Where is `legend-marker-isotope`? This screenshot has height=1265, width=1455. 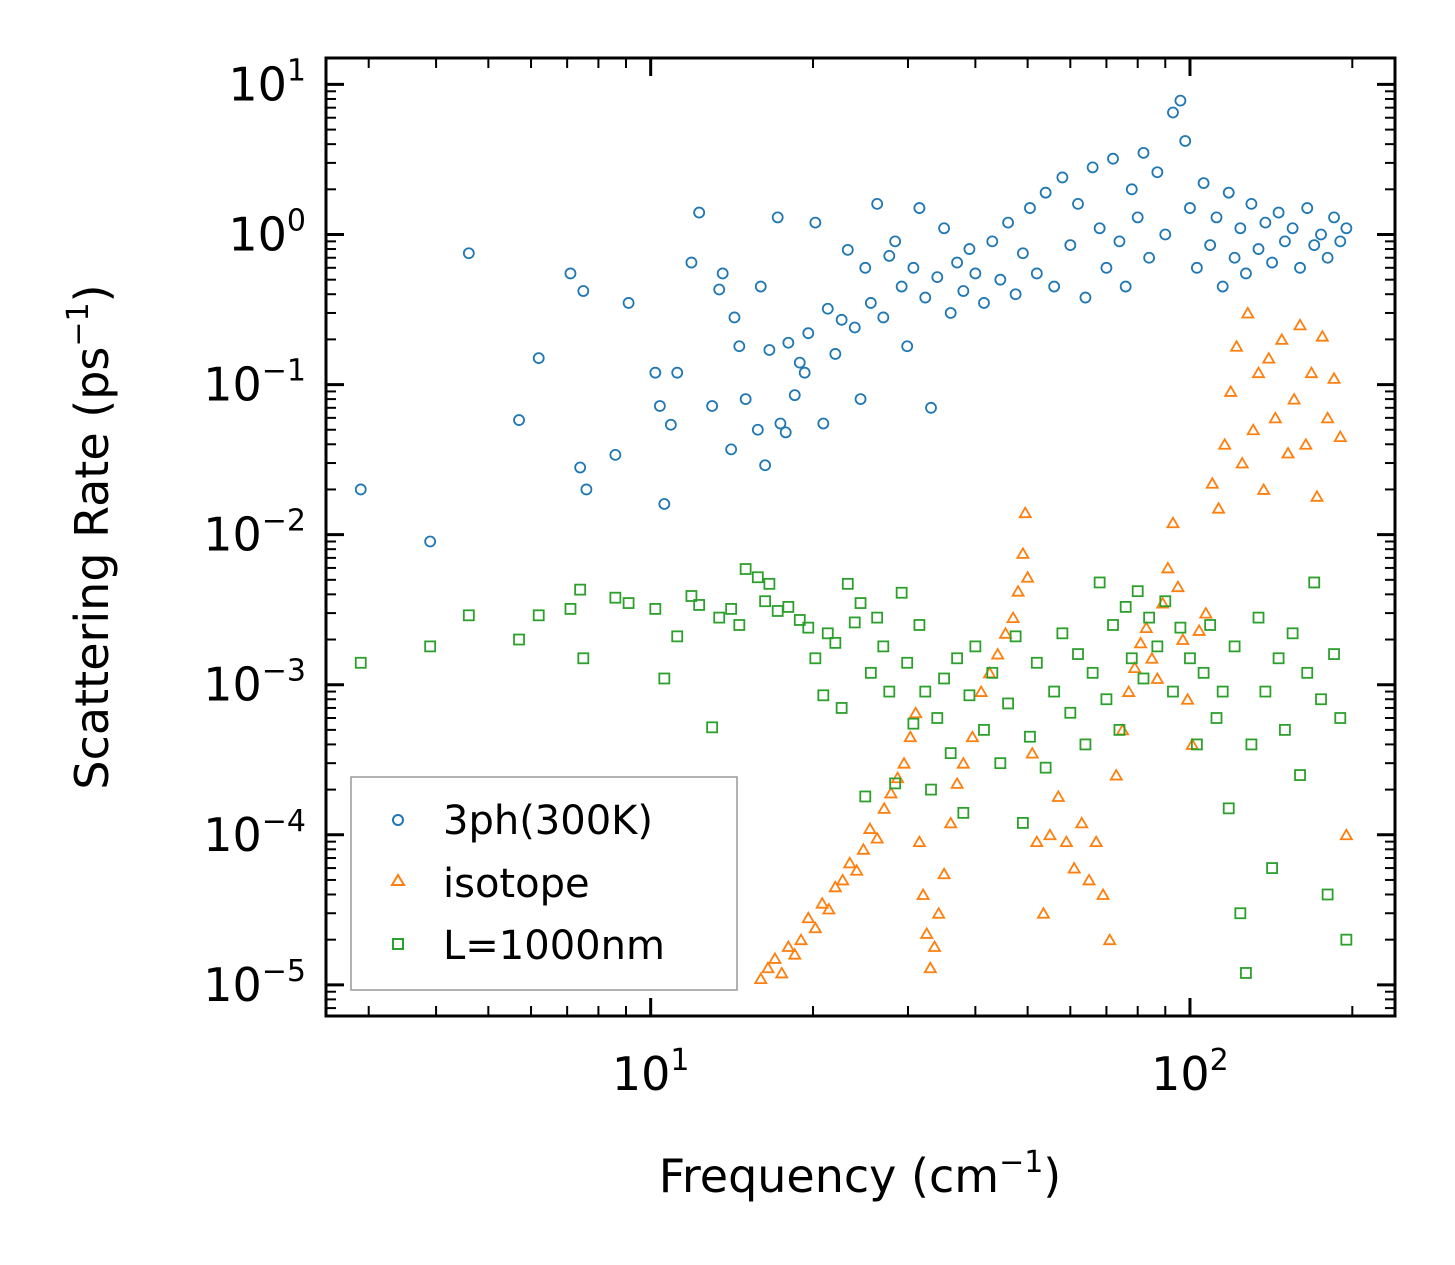 legend-marker-isotope is located at coordinates (398, 879).